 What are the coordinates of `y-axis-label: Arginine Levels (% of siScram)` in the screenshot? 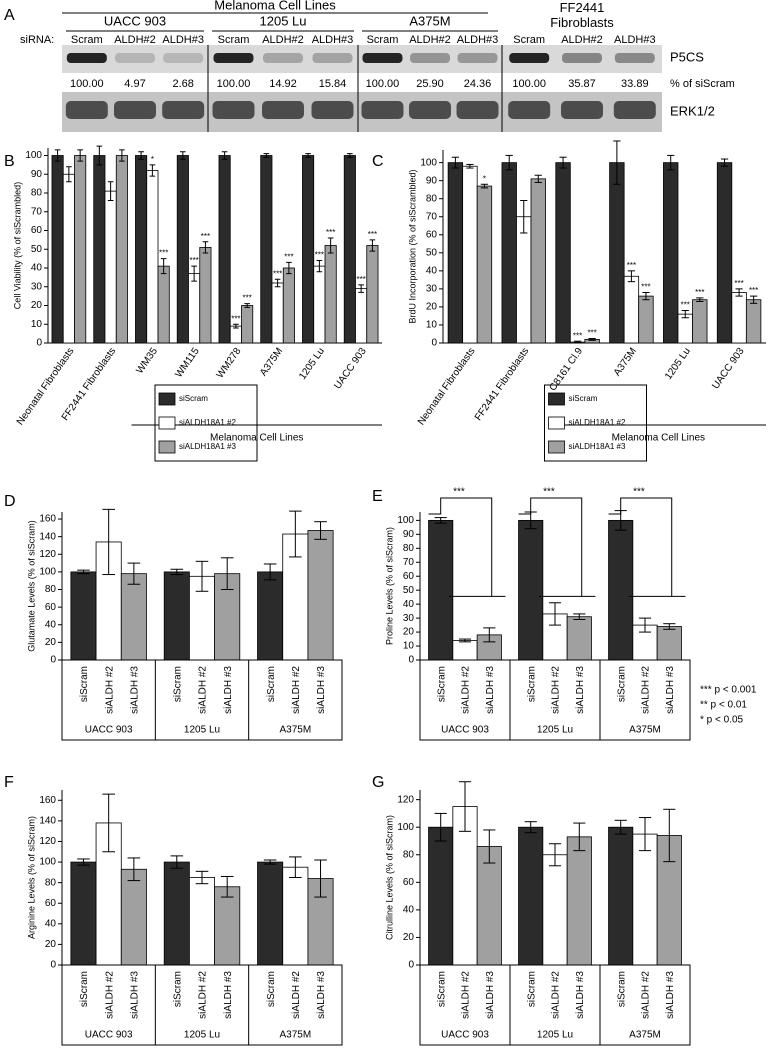 It's located at (31, 877).